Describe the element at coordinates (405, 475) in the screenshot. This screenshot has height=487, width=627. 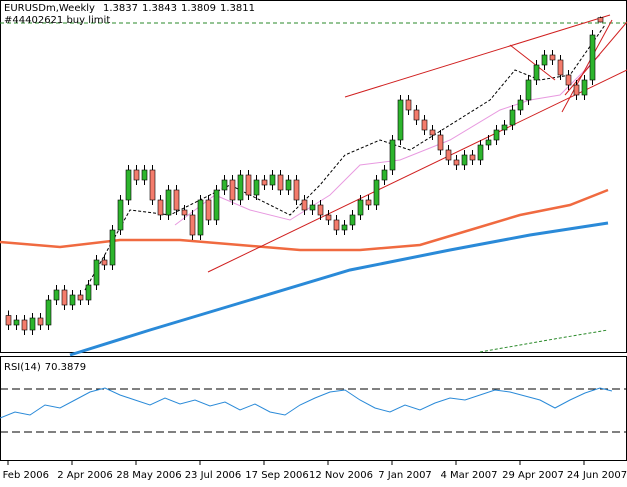
I see `x-tick-label: 7 Jan 2007` at that location.